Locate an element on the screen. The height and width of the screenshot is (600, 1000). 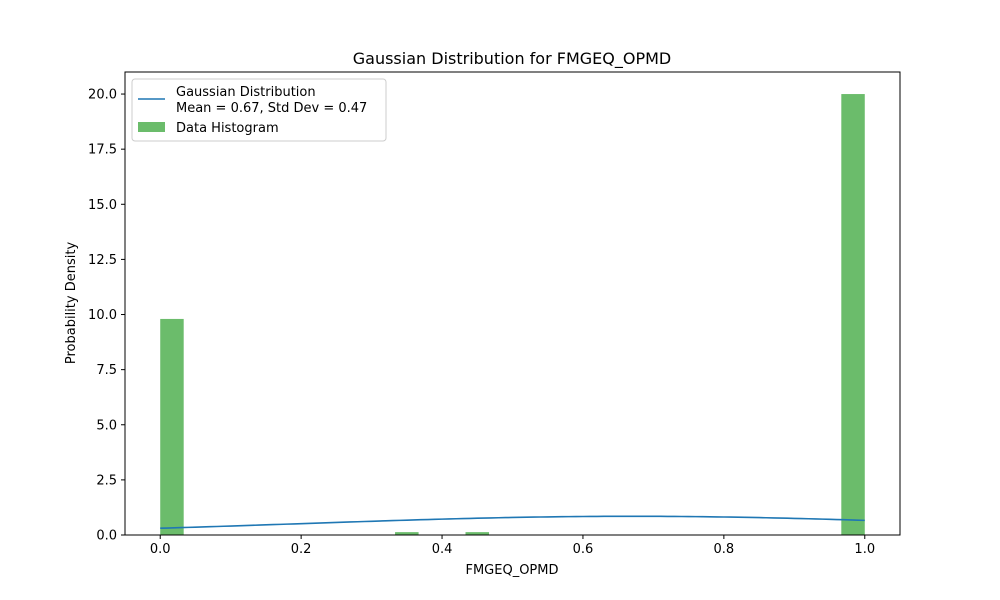
y-tick-label: 7.5 is located at coordinates (106, 370).